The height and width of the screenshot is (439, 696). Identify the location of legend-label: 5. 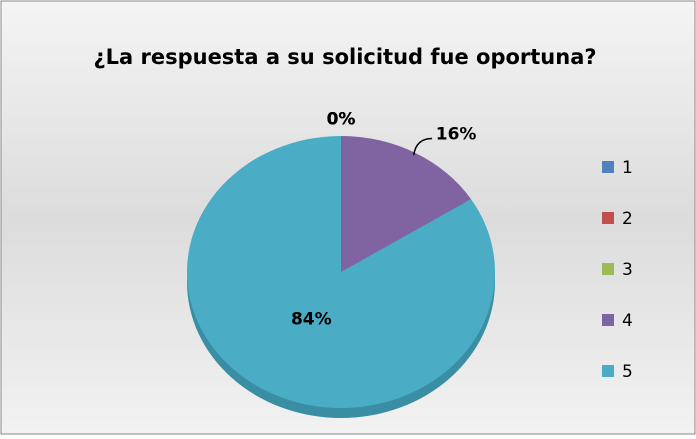
(627, 372).